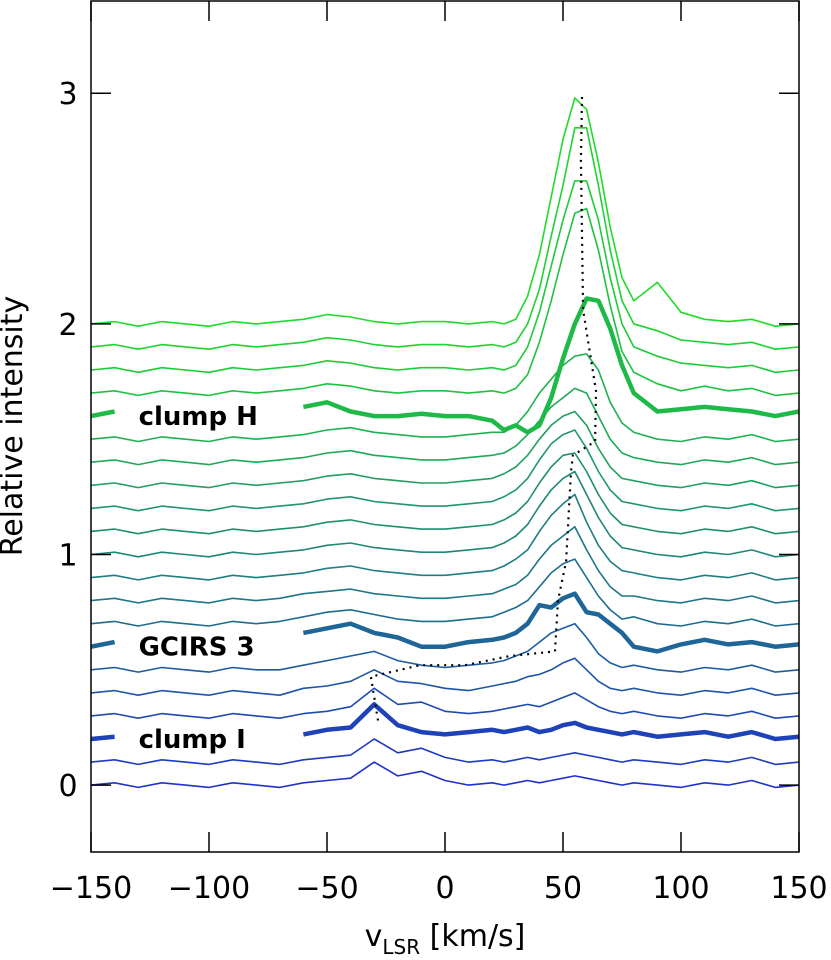 The width and height of the screenshot is (831, 960). What do you see at coordinates (798, 888) in the screenshot?
I see `x-tick-label: 150` at bounding box center [798, 888].